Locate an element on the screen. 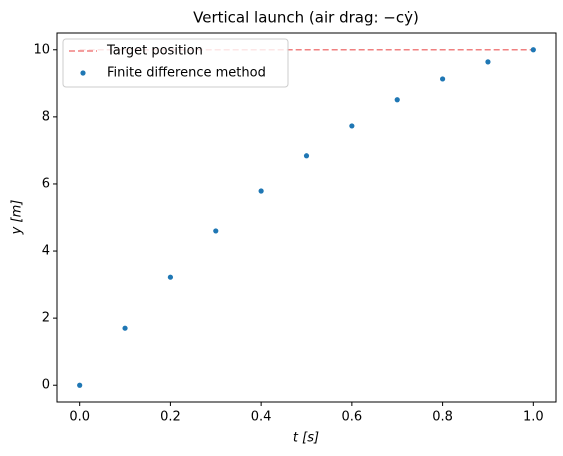 The height and width of the screenshot is (456, 563). x-tick-label: 1.0 is located at coordinates (533, 417).